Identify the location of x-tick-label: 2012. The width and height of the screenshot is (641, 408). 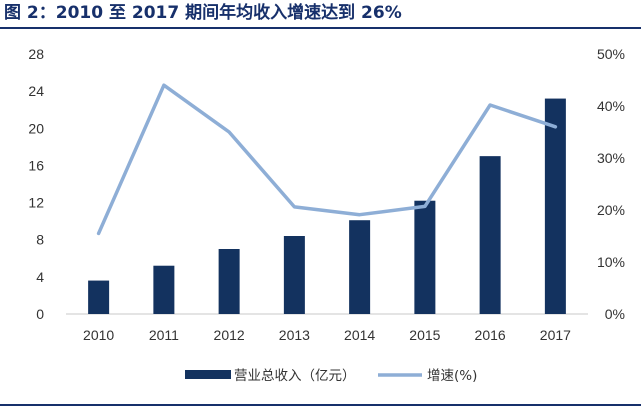
(229, 335).